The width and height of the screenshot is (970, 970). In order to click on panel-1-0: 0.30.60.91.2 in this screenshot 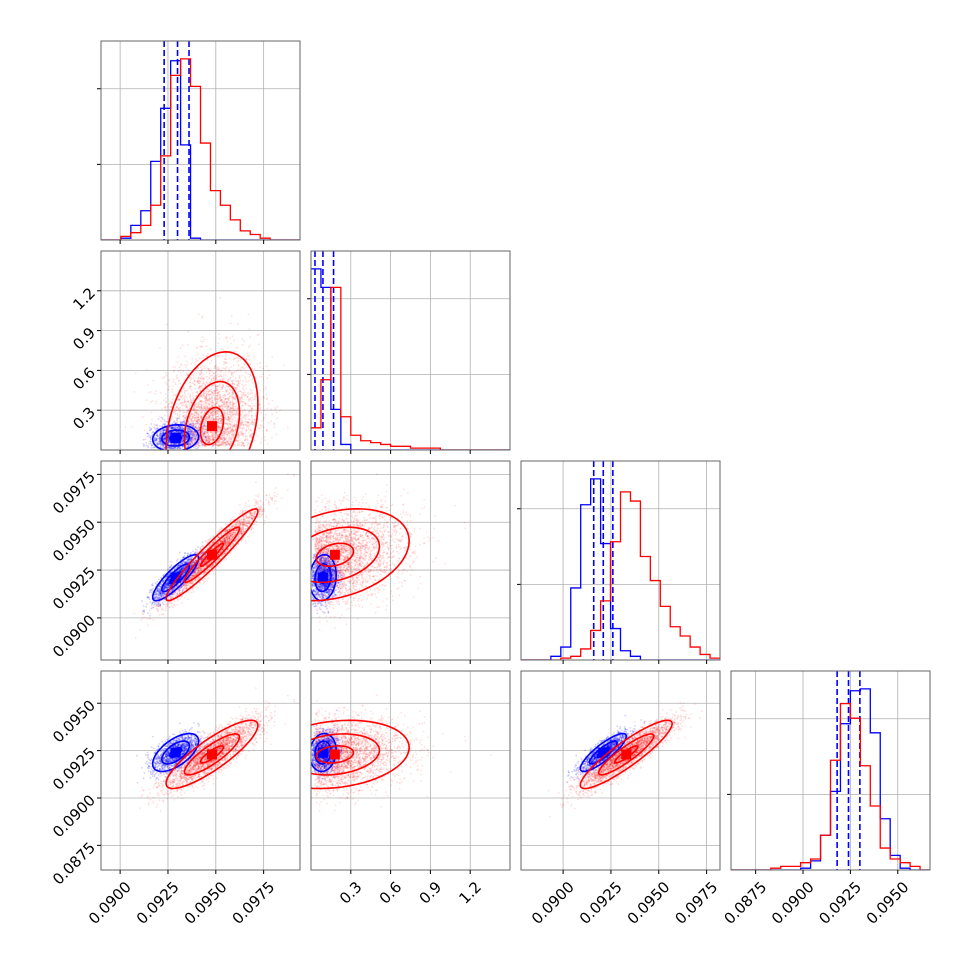, I will do `click(185, 352)`.